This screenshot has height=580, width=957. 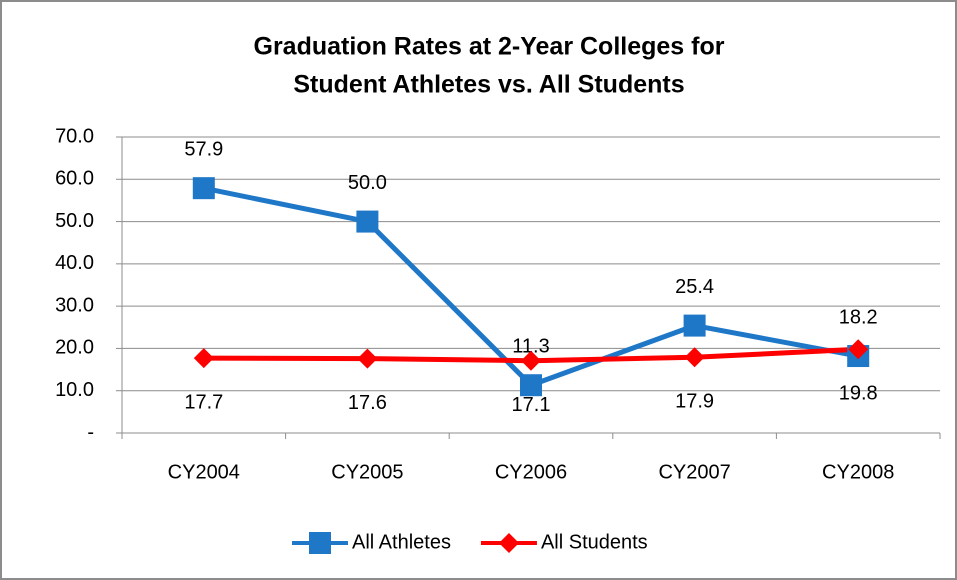 I want to click on y-tick-label: 30.0, so click(x=74, y=305).